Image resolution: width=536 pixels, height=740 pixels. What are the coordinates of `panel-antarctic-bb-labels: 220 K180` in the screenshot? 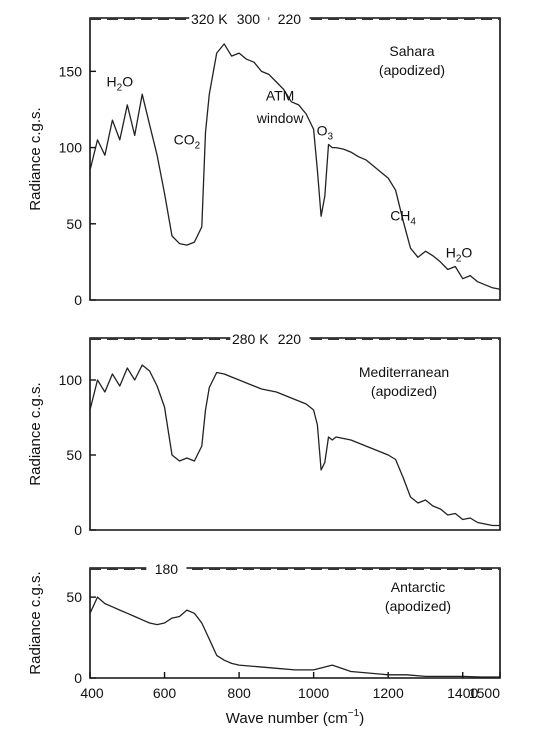 It's located at (166, 568).